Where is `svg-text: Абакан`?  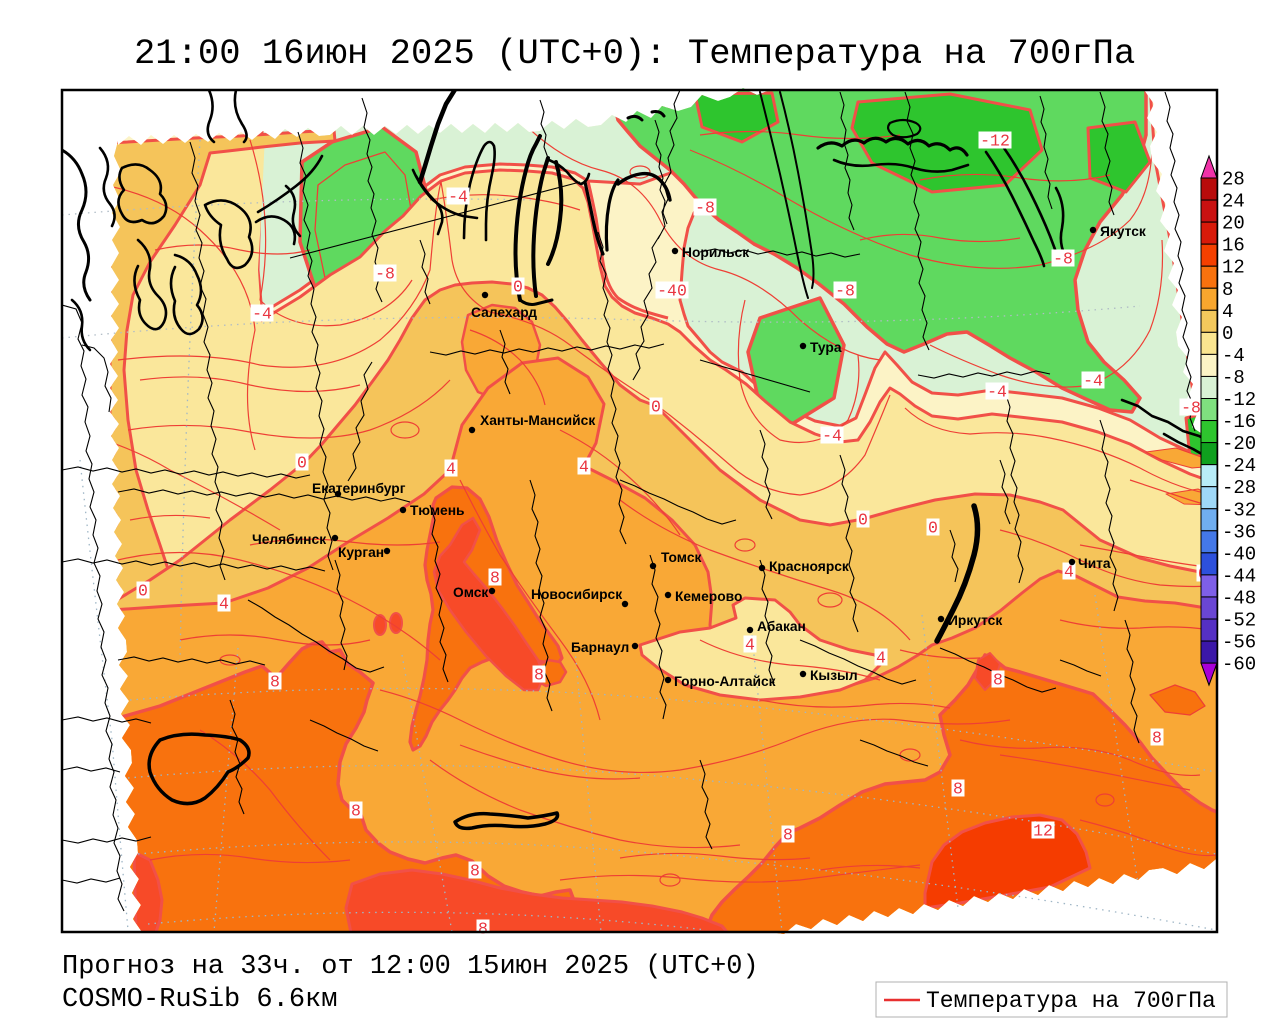 svg-text: Абакан is located at coordinates (781, 626).